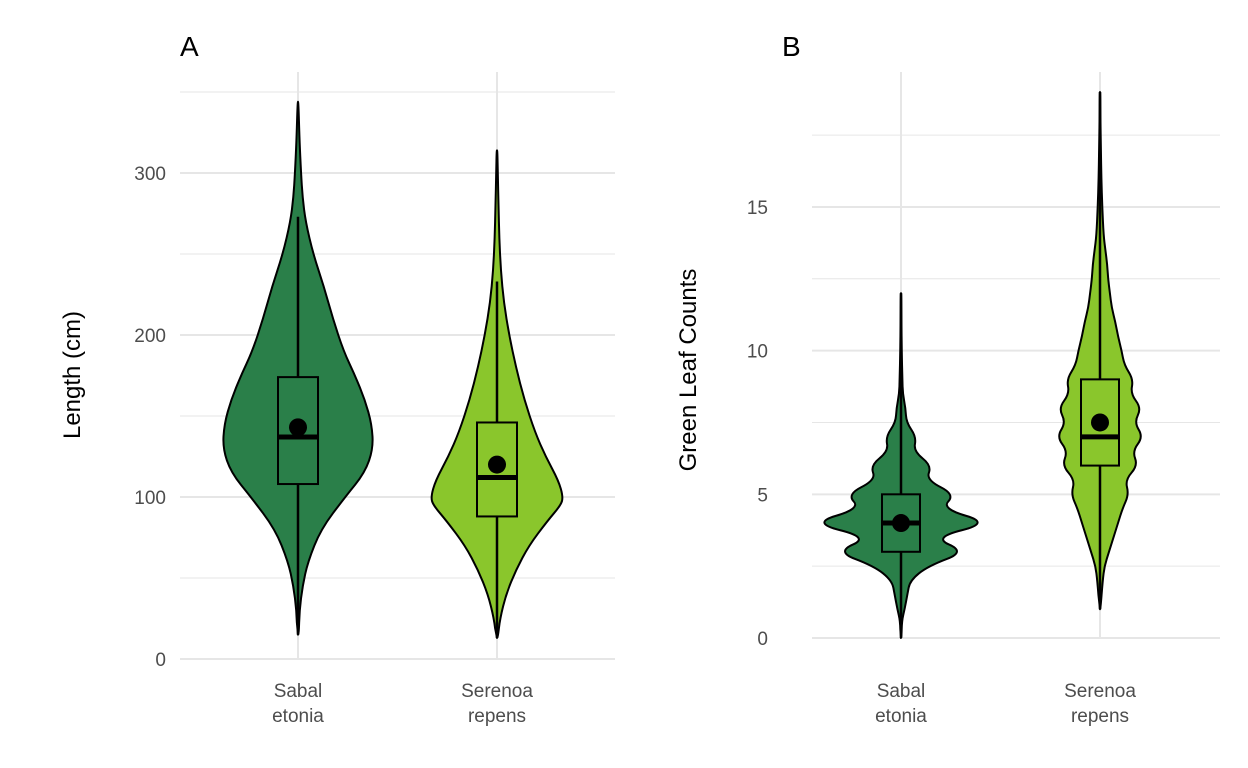 The height and width of the screenshot is (768, 1248). Describe the element at coordinates (150, 498) in the screenshot. I see `y-tick-label: 100` at that location.